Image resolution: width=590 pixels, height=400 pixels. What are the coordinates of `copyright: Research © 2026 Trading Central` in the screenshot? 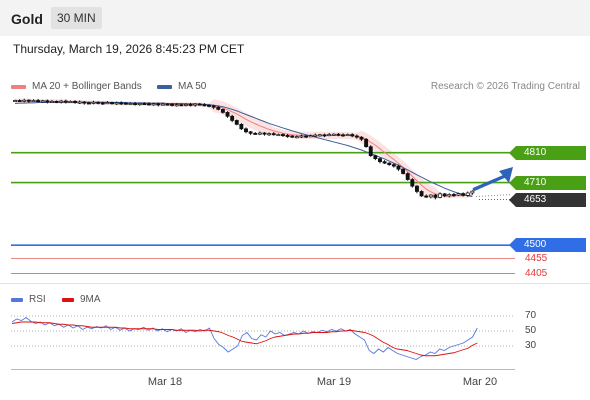 It's located at (505, 86).